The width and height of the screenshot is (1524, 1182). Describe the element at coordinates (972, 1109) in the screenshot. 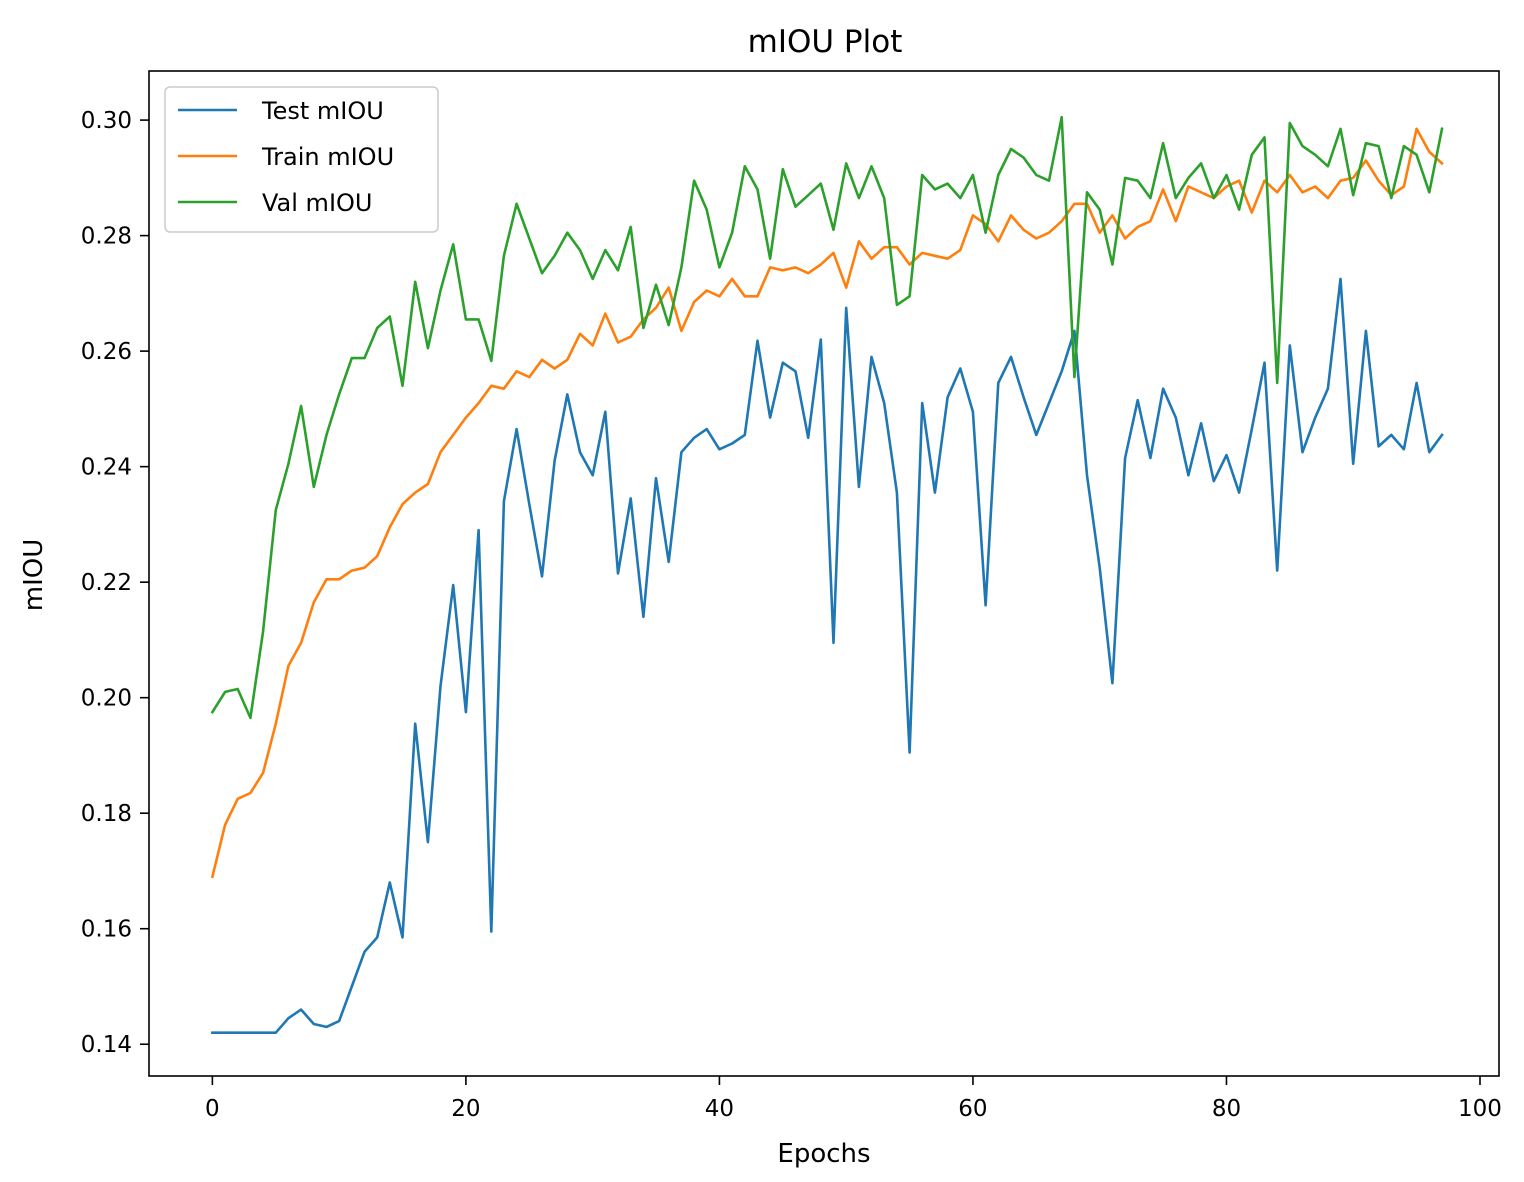

I see `x-tick-label: 60` at that location.